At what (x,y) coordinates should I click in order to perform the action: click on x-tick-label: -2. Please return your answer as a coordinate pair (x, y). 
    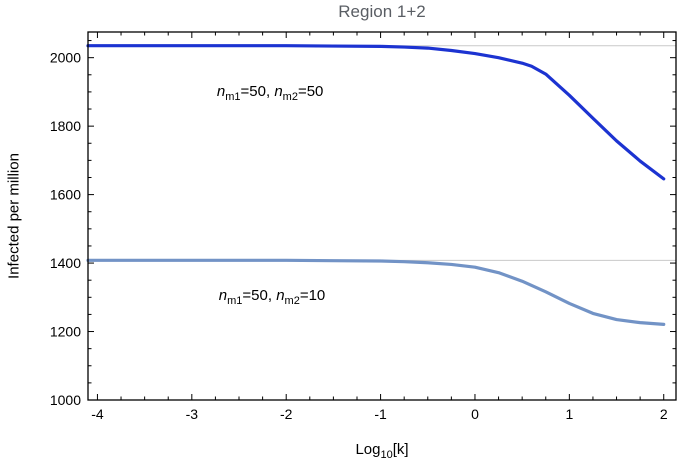
    Looking at the image, I should click on (286, 414).